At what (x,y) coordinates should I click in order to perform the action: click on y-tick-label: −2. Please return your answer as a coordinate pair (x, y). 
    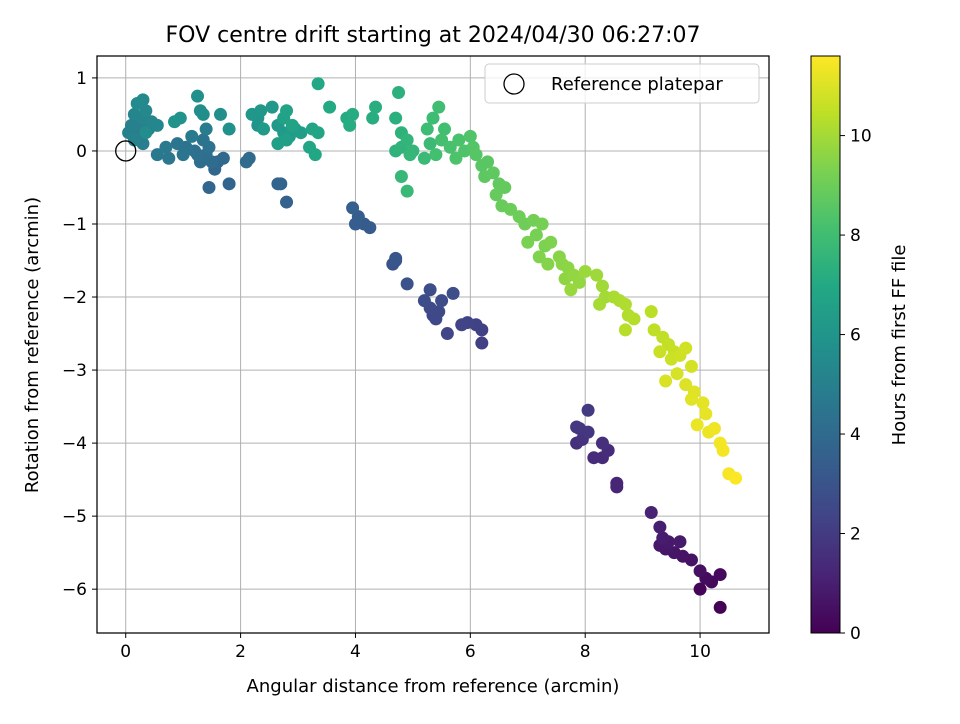
    Looking at the image, I should click on (74, 298).